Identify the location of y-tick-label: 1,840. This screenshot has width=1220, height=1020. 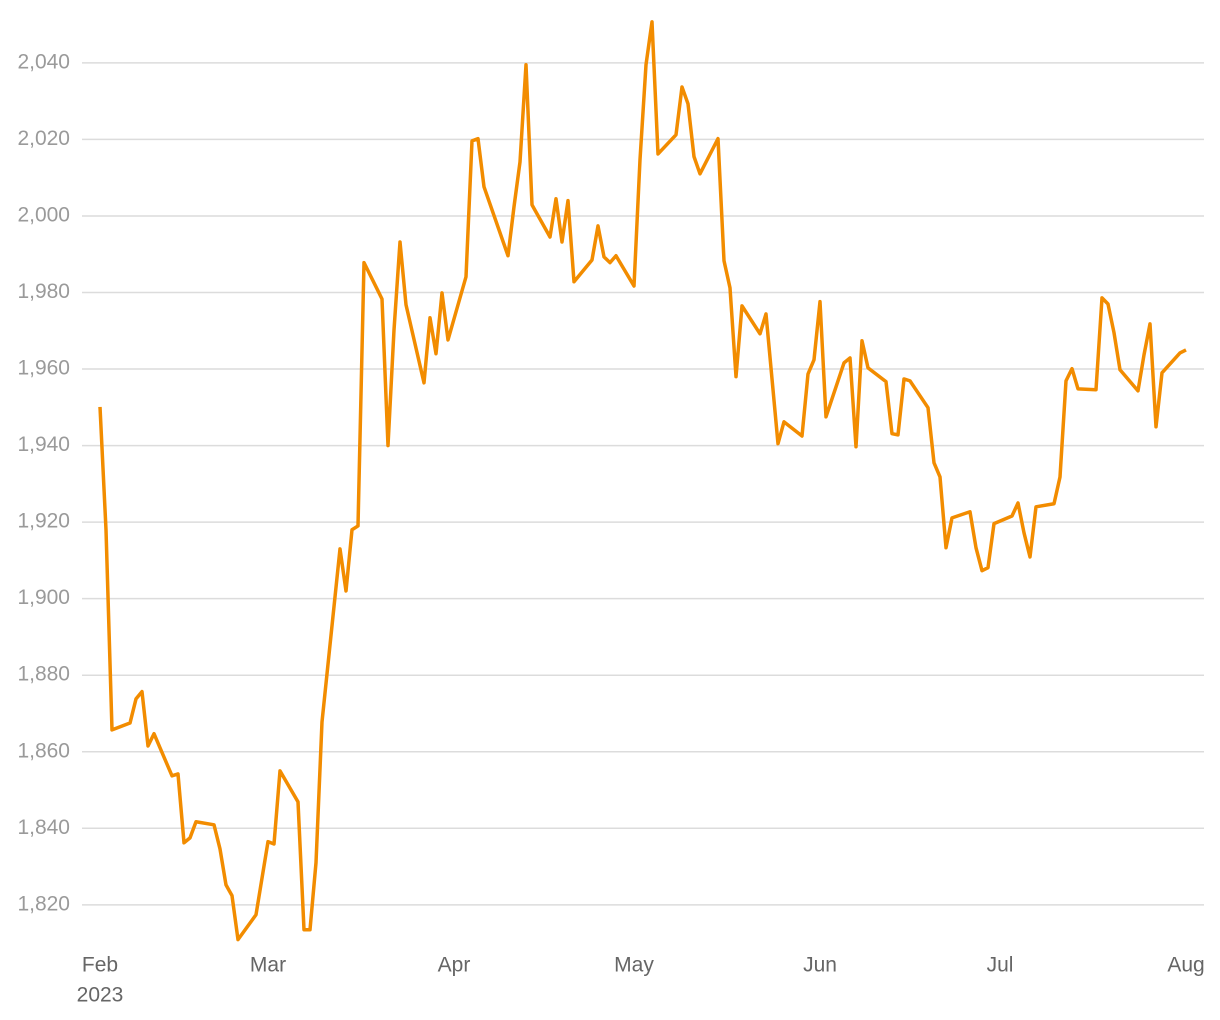
(43, 827).